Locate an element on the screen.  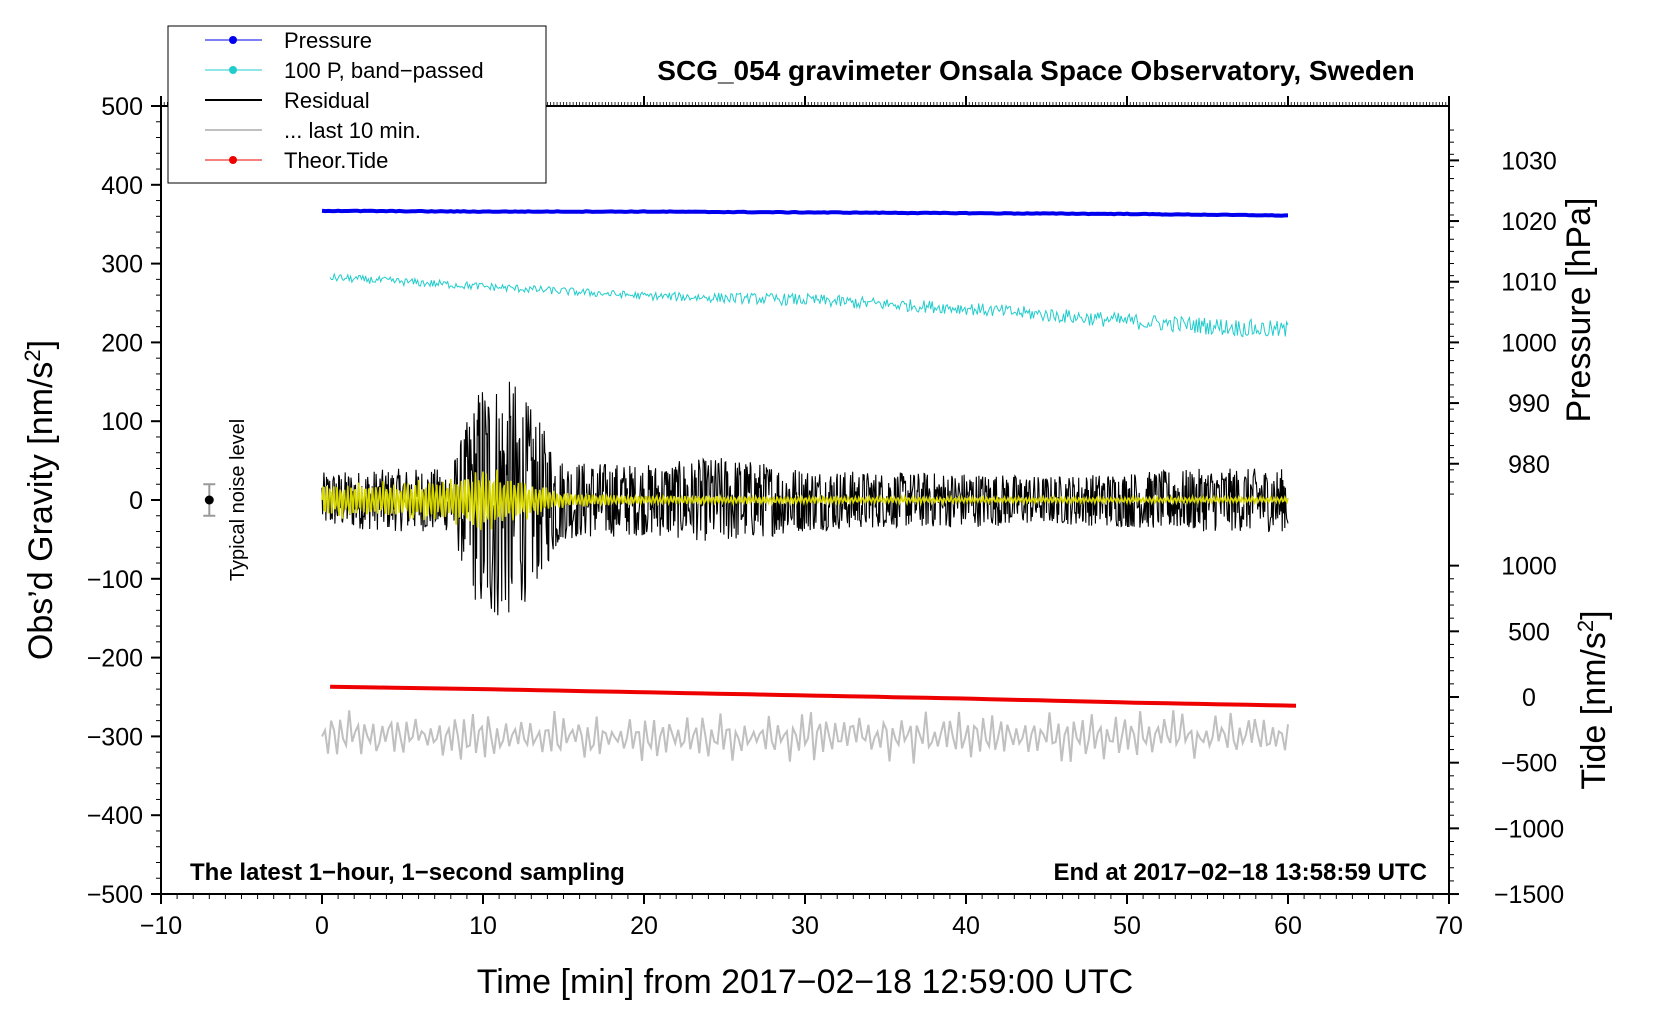
pressure-axis-label: Pressure [hPa] is located at coordinates (1579, 310).